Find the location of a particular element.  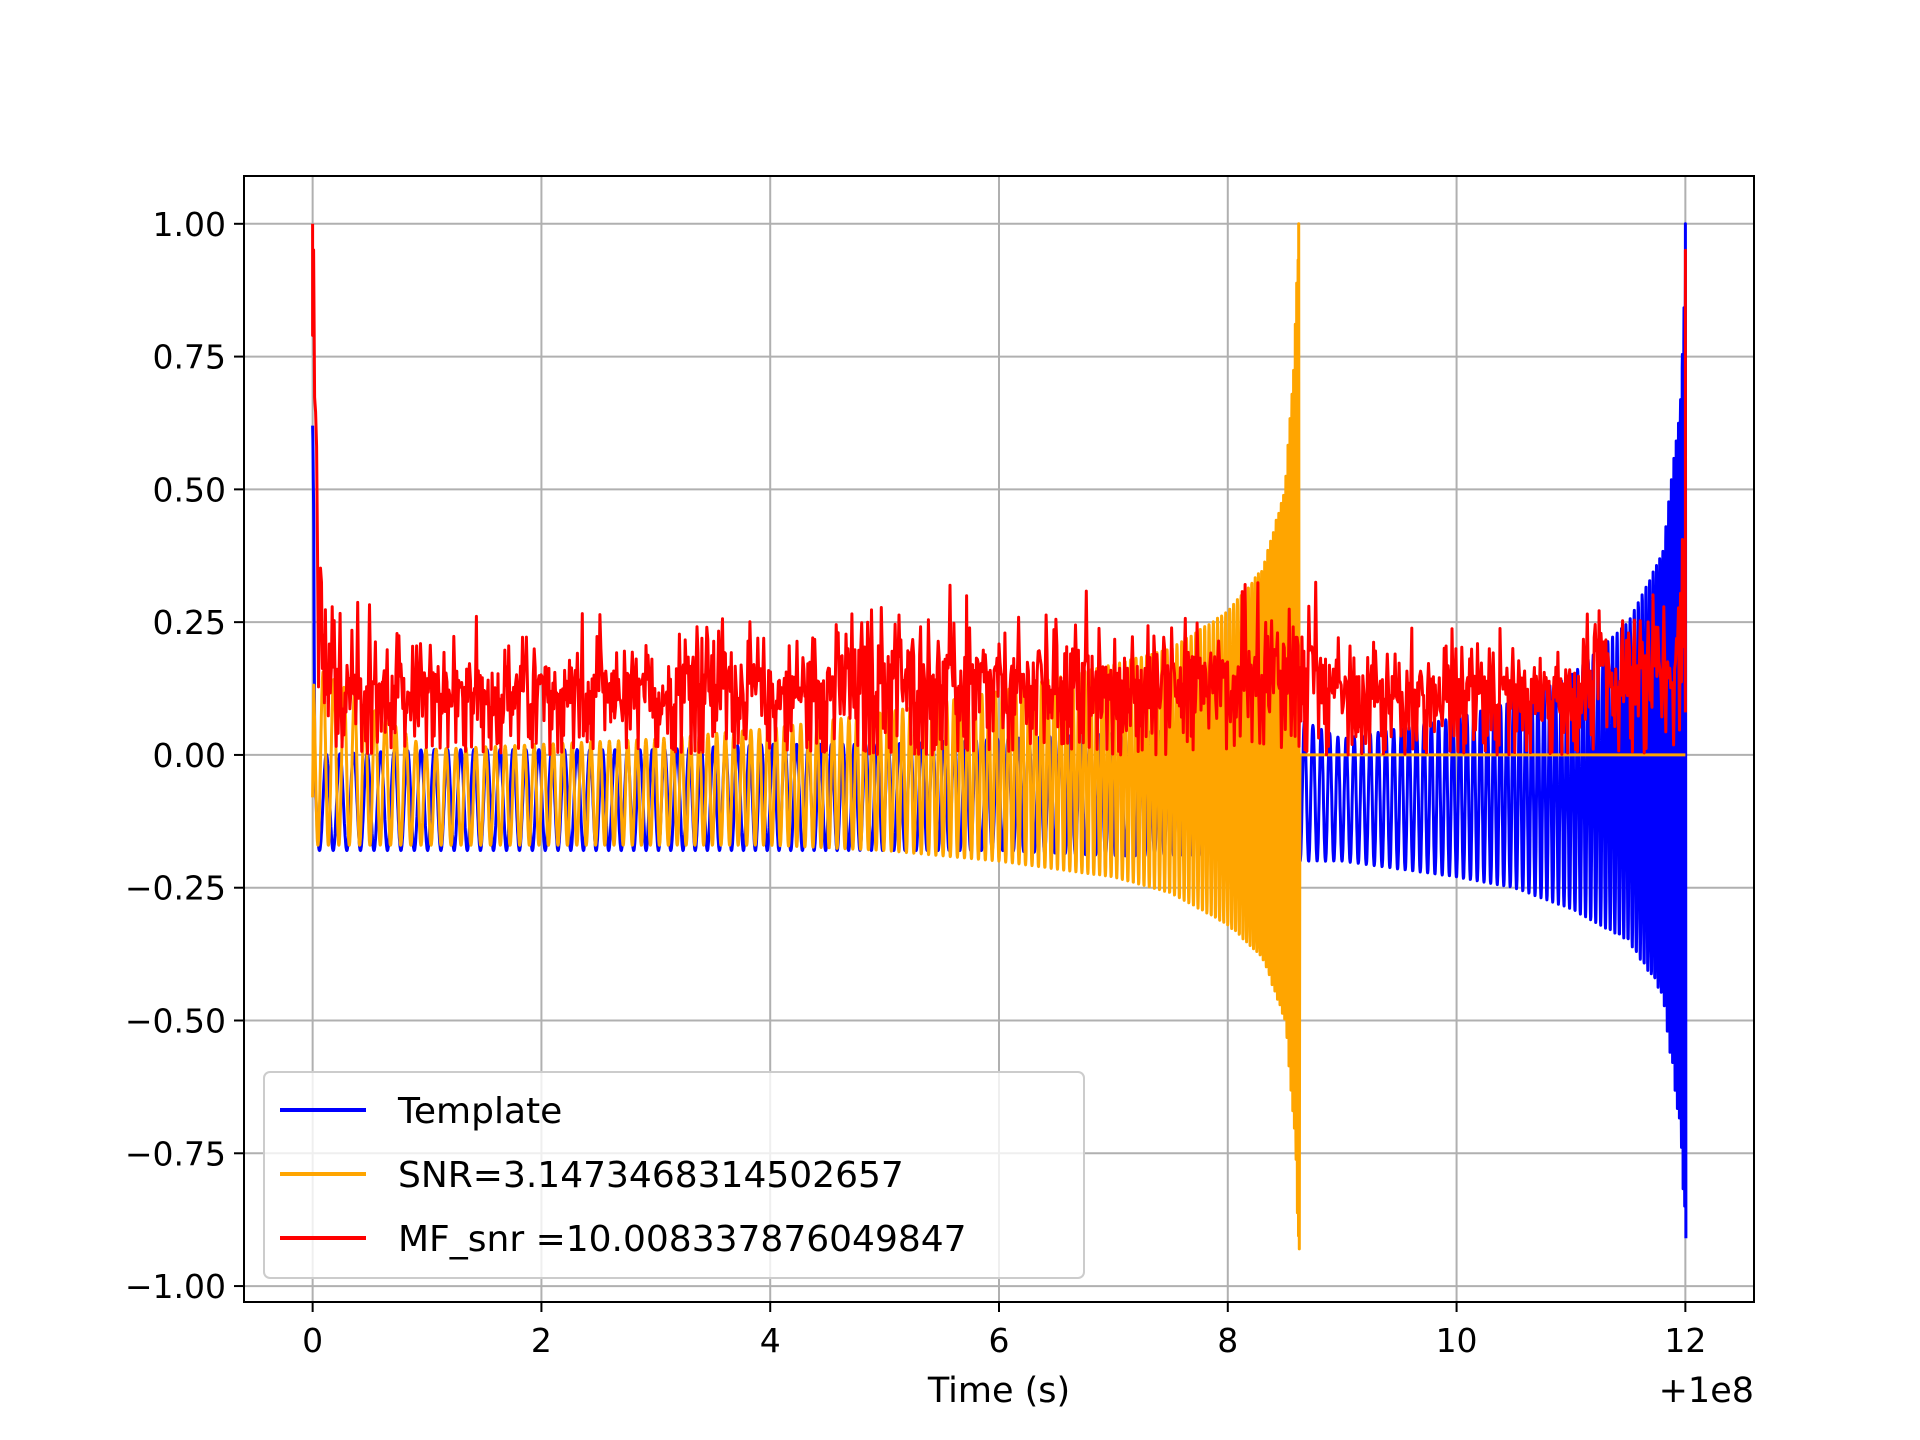

y-tick-label: −1.00 is located at coordinates (175, 1286).